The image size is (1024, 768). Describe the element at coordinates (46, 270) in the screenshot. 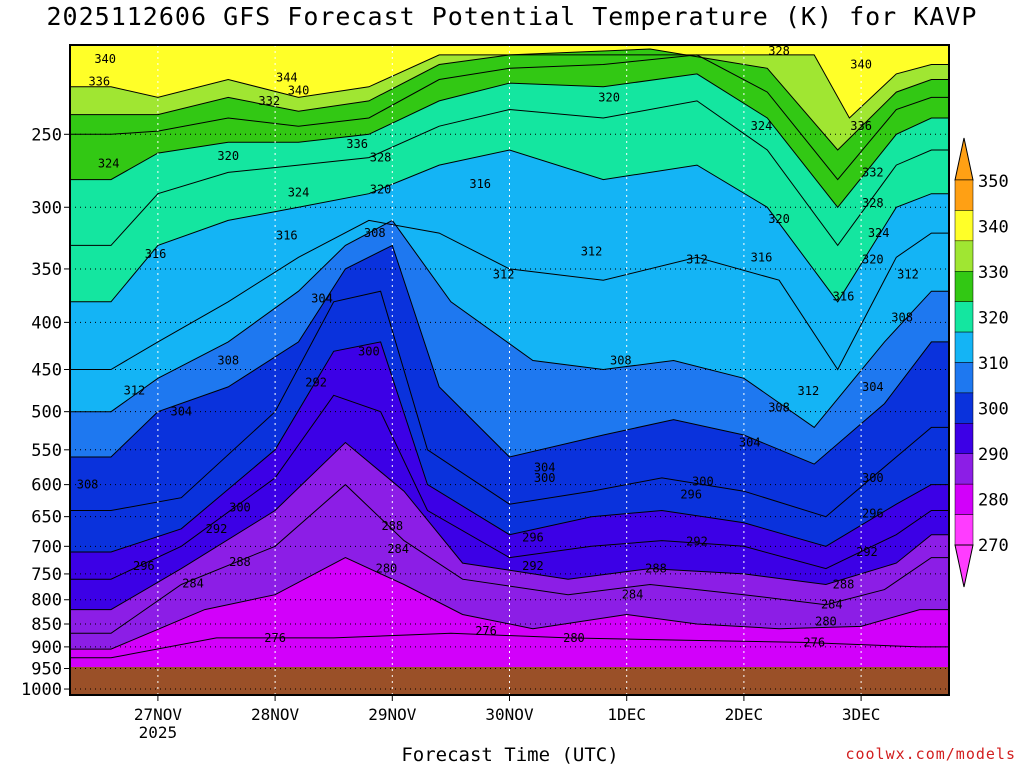

I see `y-tick-label: 350` at that location.